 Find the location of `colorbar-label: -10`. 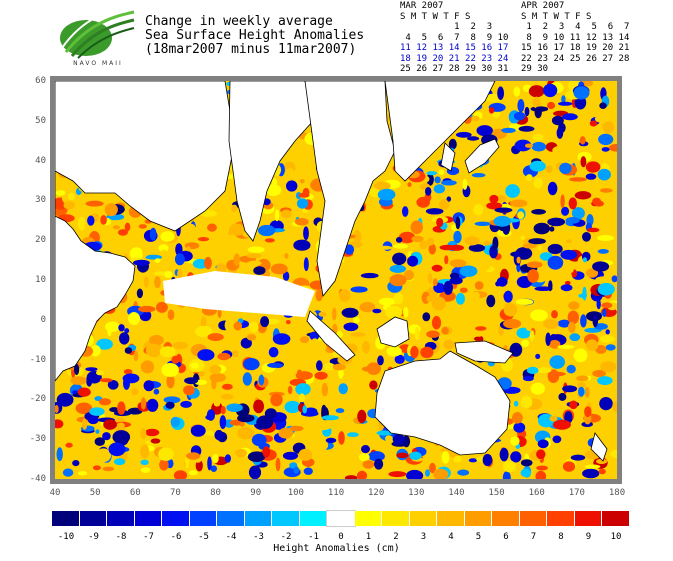

colorbar-label: -10 is located at coordinates (66, 537).